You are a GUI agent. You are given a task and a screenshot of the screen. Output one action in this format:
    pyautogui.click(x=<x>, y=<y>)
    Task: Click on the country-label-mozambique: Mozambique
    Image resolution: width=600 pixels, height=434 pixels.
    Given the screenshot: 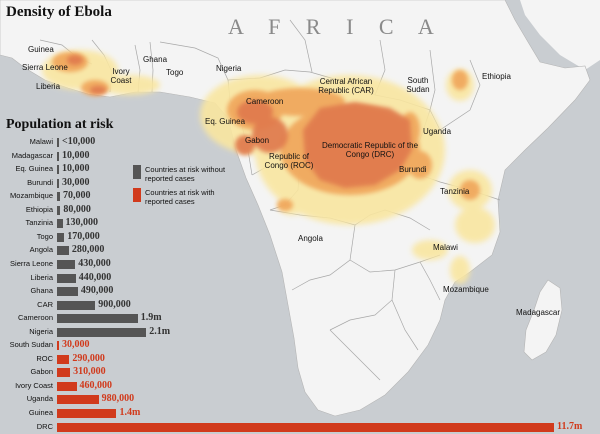 What is the action you would take?
    pyautogui.click(x=466, y=289)
    